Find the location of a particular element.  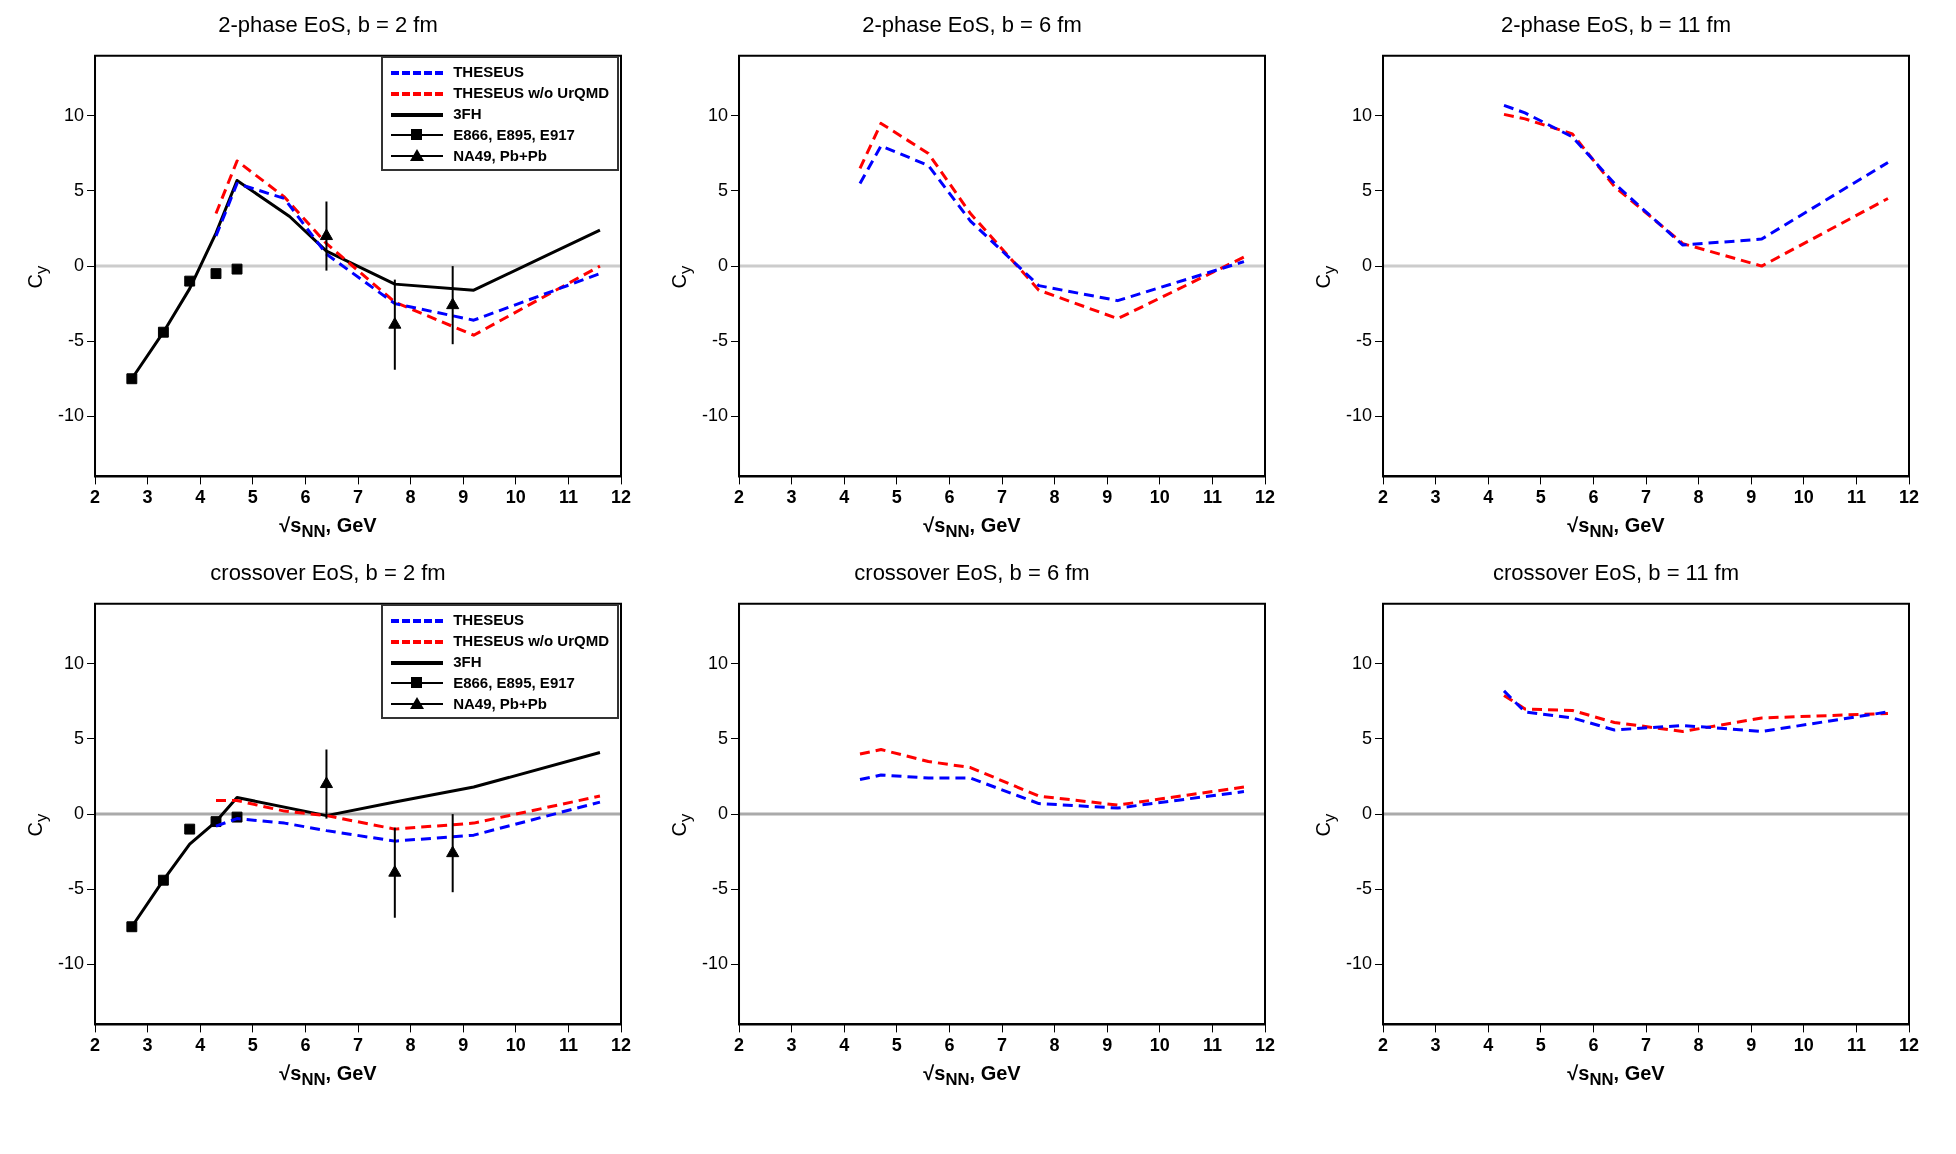

chart-title: 2-phase EoS, b = 11 fm is located at coordinates (1616, 25).